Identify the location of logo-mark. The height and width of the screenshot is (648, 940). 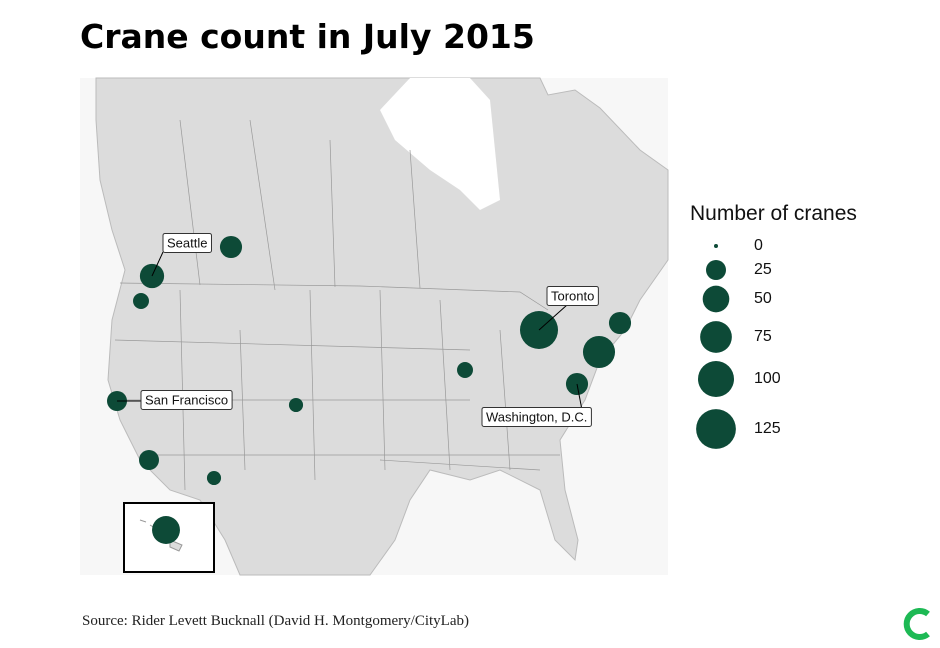
(916, 624).